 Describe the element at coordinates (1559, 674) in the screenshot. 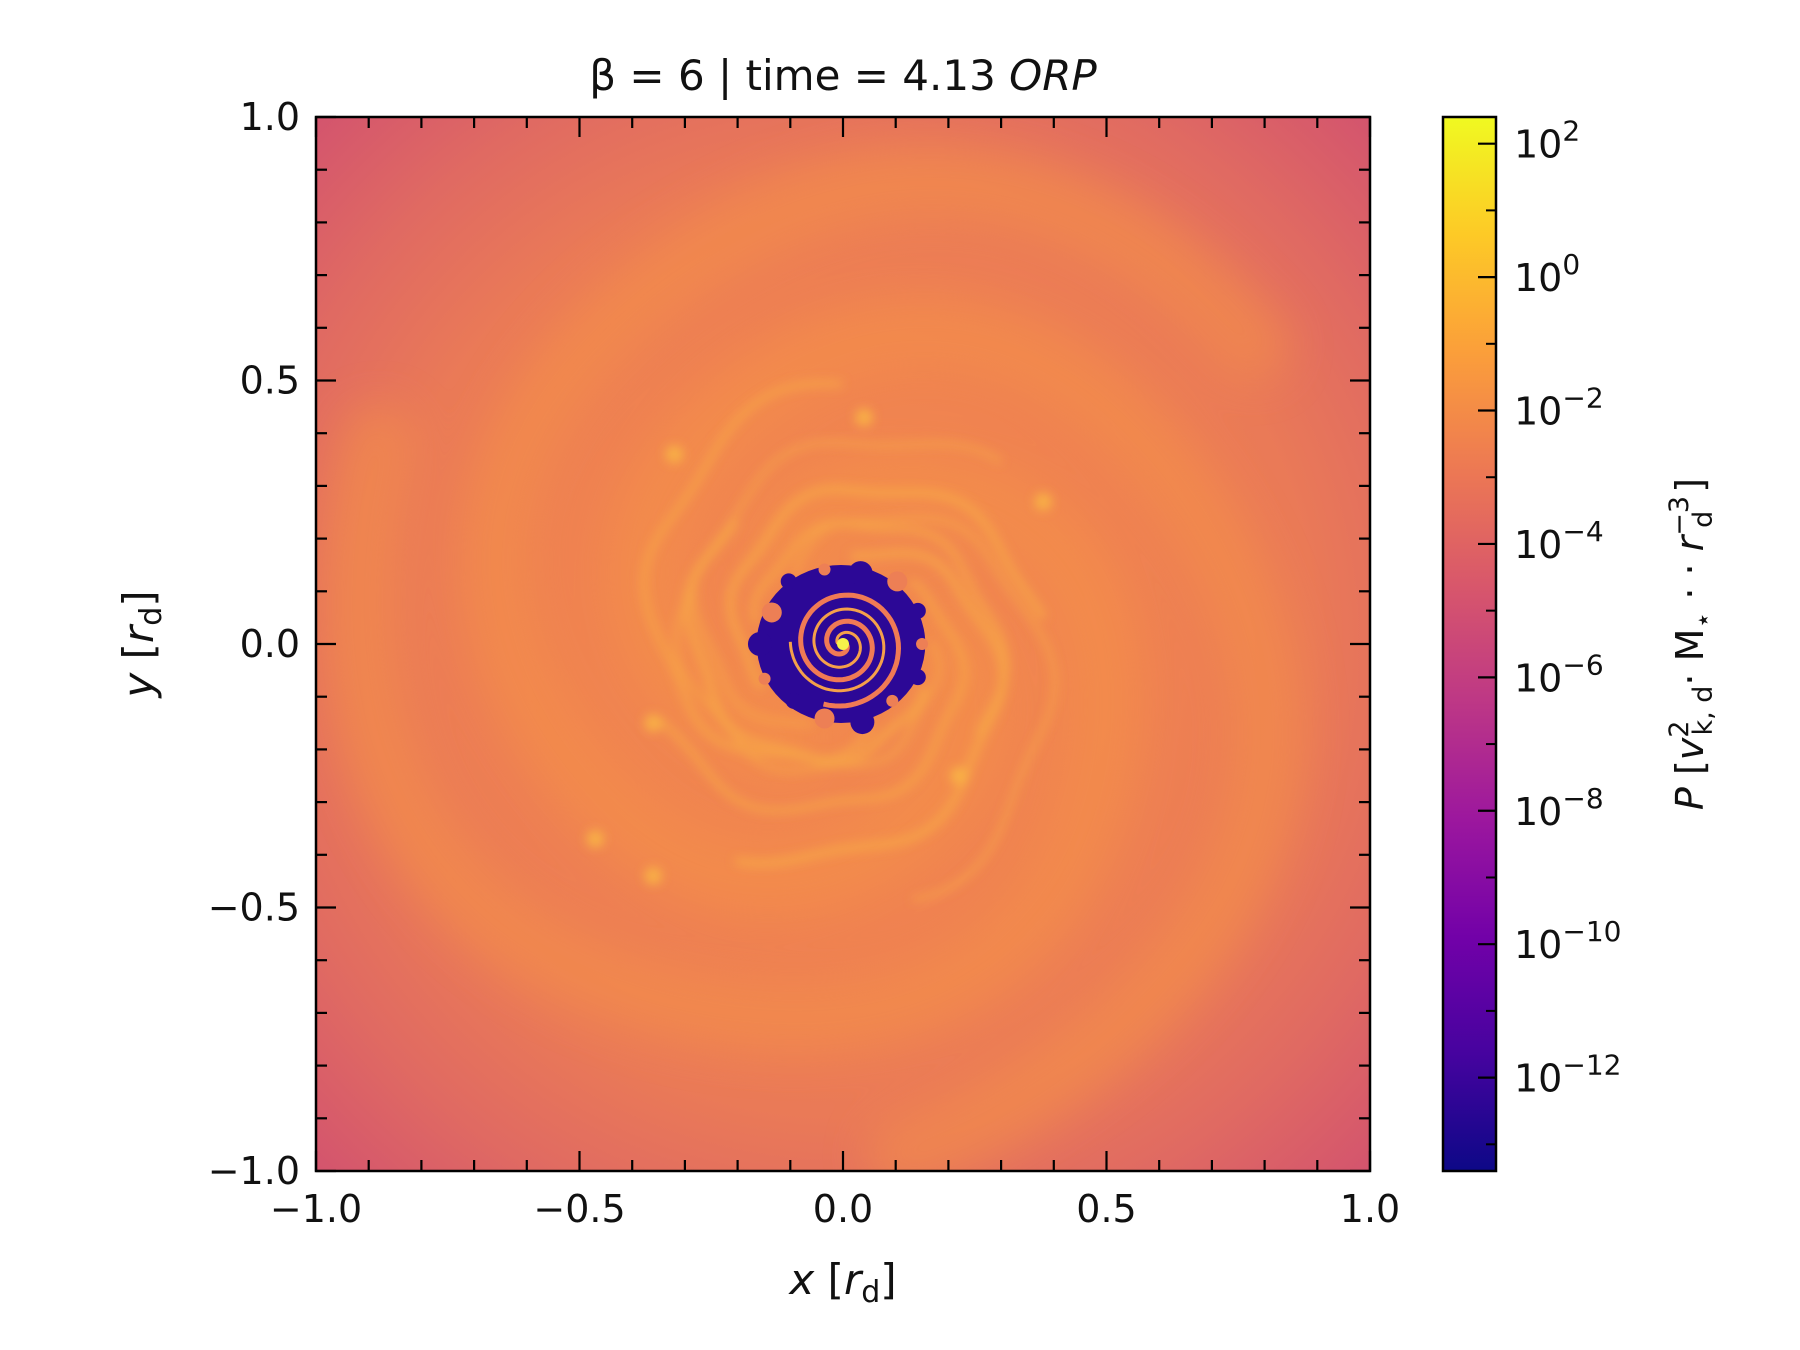

I see `colorbar-tick-label: 10⁻⁶` at that location.